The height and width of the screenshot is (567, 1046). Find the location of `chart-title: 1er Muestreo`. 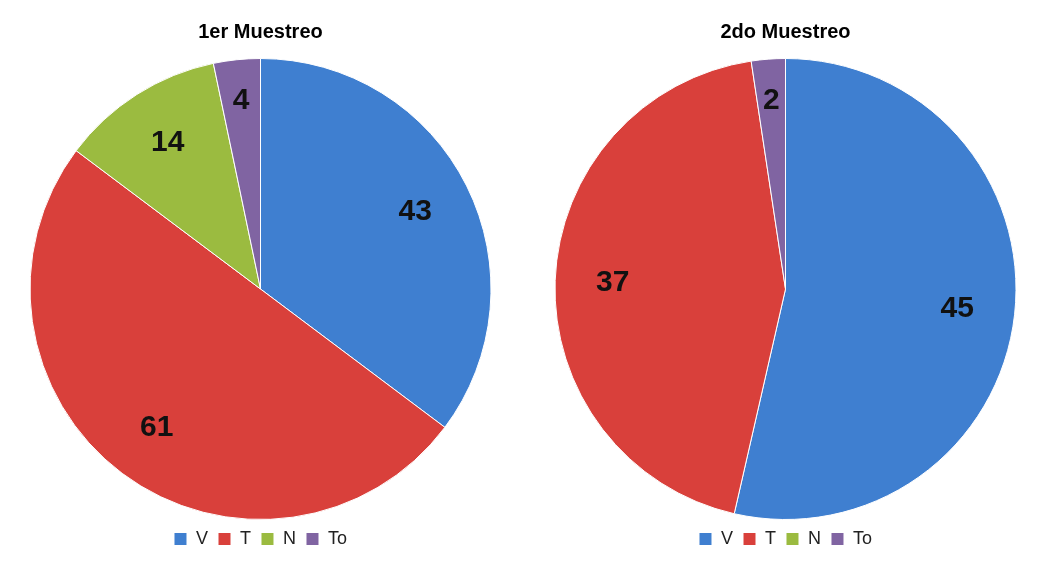

chart-title: 1er Muestreo is located at coordinates (260, 30).